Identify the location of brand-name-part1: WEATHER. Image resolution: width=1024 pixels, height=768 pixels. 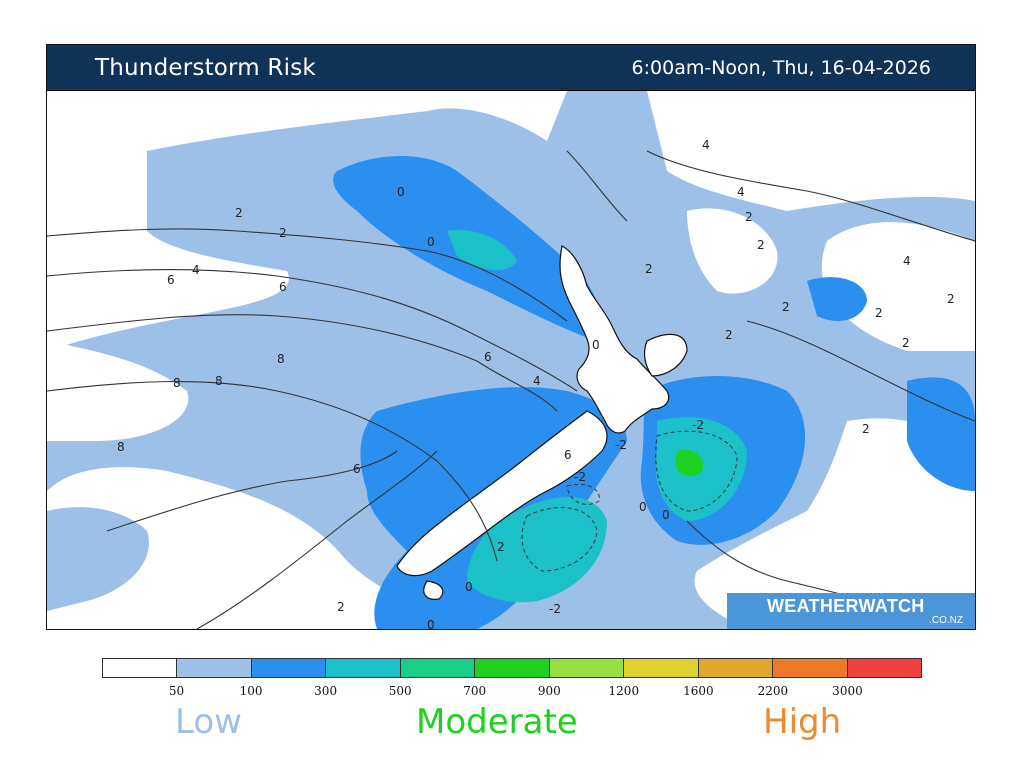
(813, 606).